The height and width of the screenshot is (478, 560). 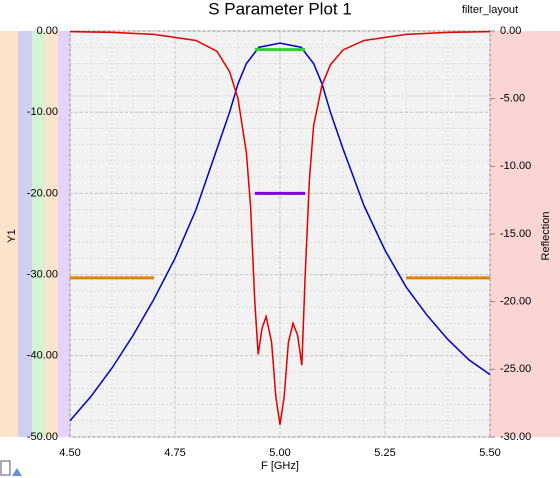 I want to click on y2-axis-label: Reflection, so click(x=546, y=236).